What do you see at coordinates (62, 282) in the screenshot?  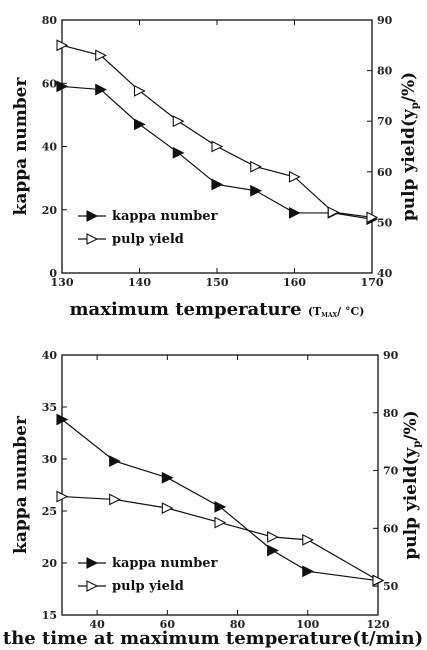 I see `x-tick-label: 130` at bounding box center [62, 282].